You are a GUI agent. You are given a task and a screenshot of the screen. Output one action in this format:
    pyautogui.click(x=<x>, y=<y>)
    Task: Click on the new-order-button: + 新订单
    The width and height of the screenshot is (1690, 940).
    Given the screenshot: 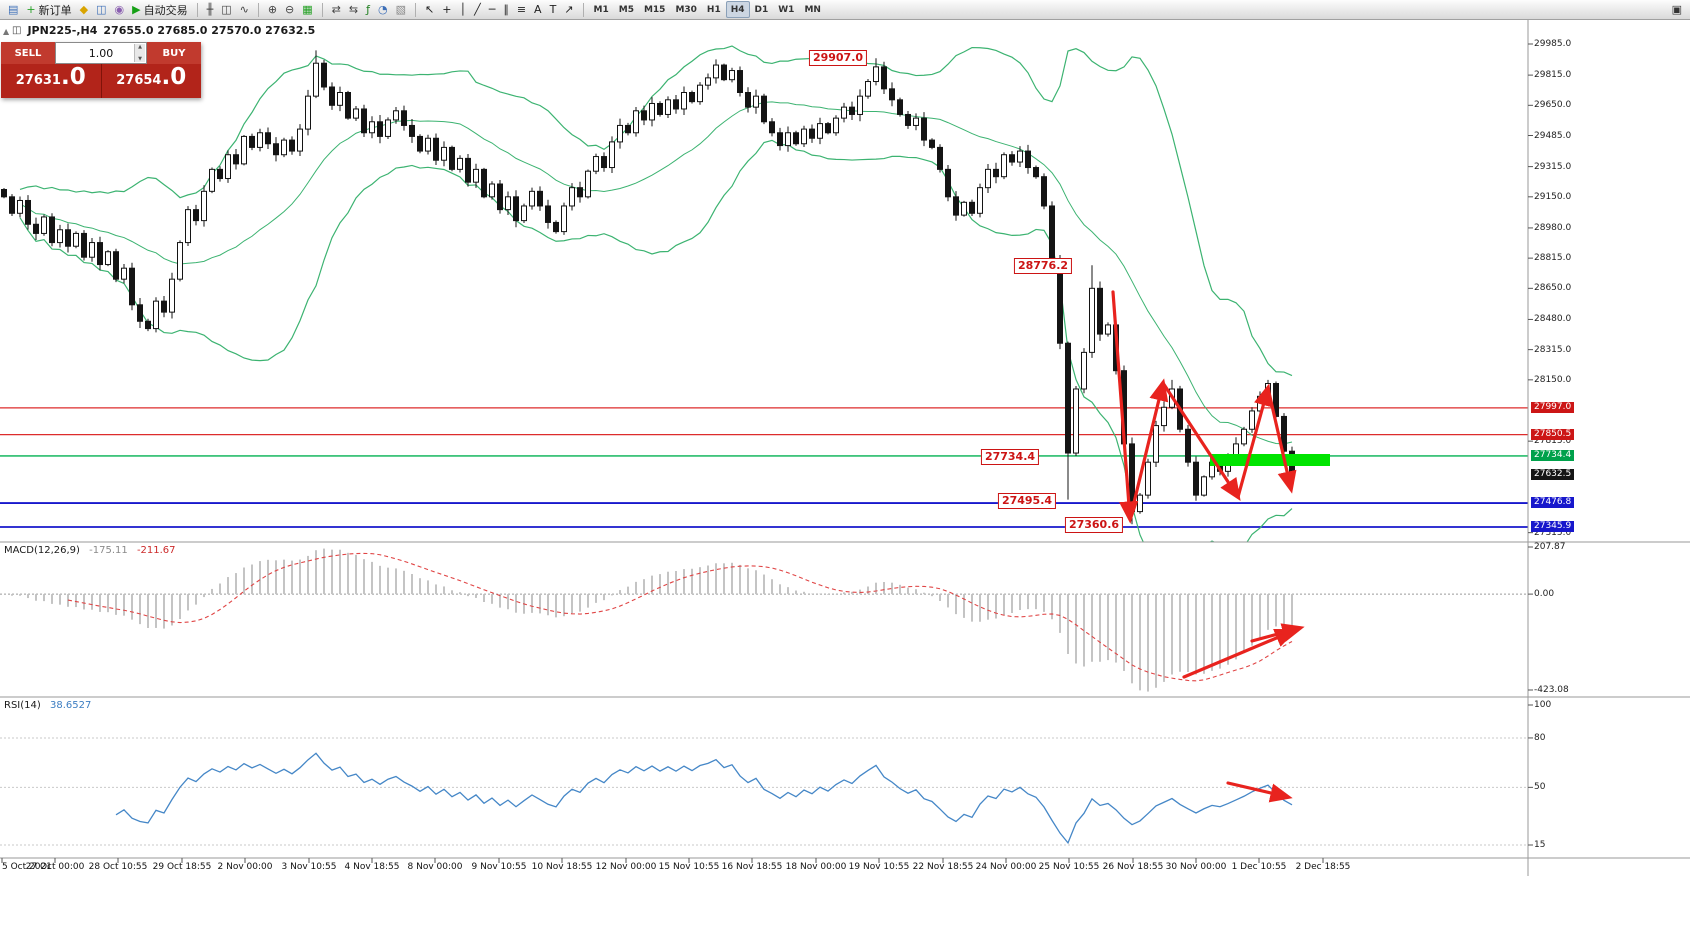 What is the action you would take?
    pyautogui.click(x=48, y=9)
    